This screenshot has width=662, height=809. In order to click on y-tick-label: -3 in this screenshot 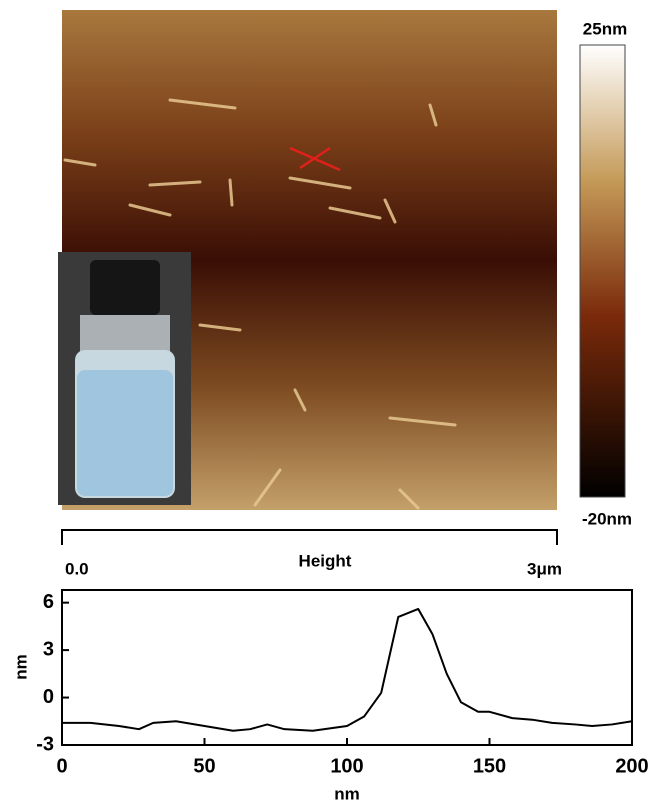, I will do `click(45, 744)`.